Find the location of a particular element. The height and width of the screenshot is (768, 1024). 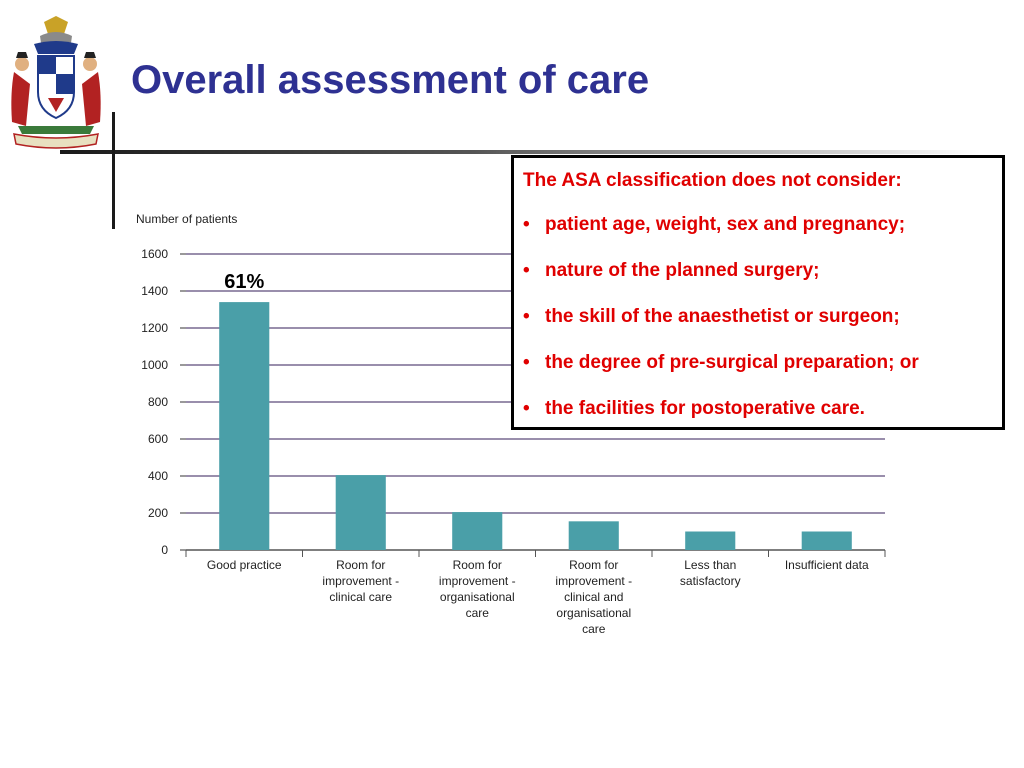

y-tick-label: 600 is located at coordinates (158, 439).